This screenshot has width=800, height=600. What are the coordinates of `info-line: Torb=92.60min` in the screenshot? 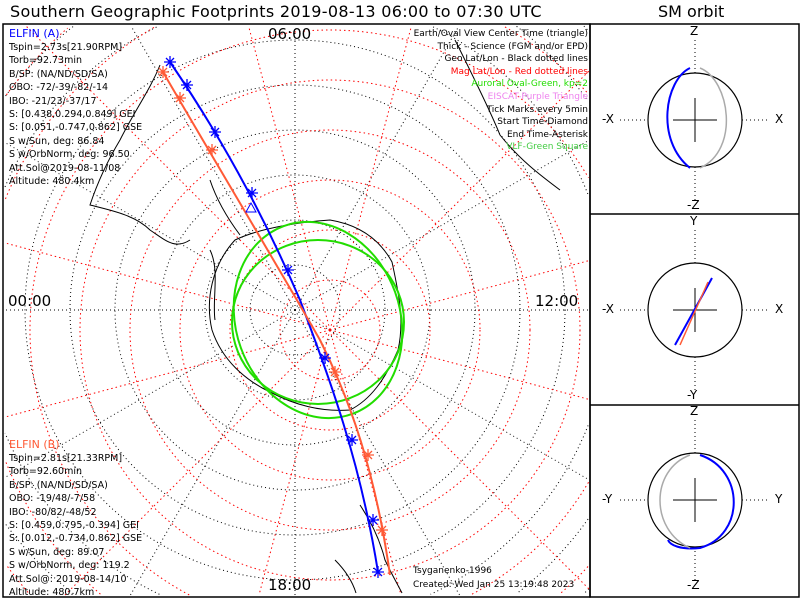 It's located at (46, 472).